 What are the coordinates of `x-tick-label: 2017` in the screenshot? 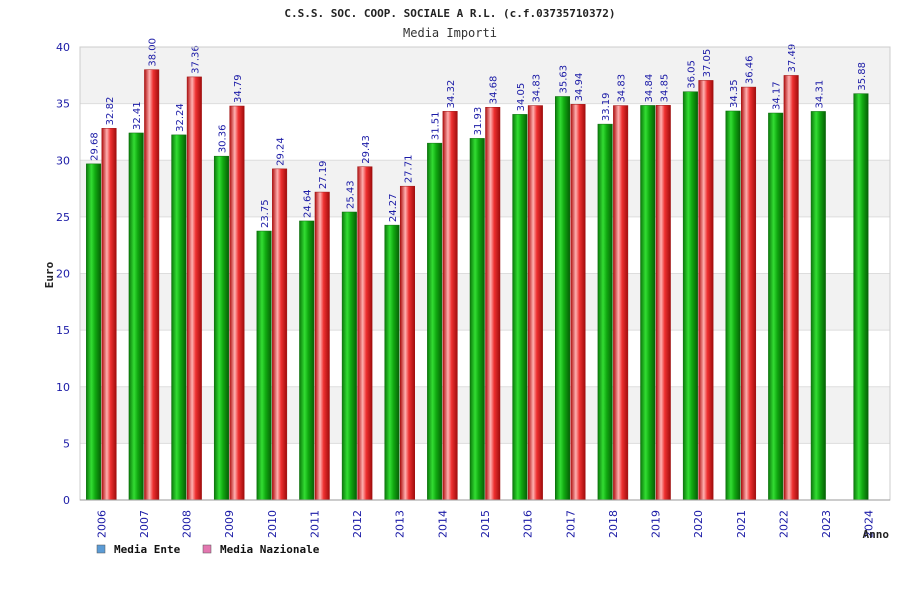 It's located at (570, 524).